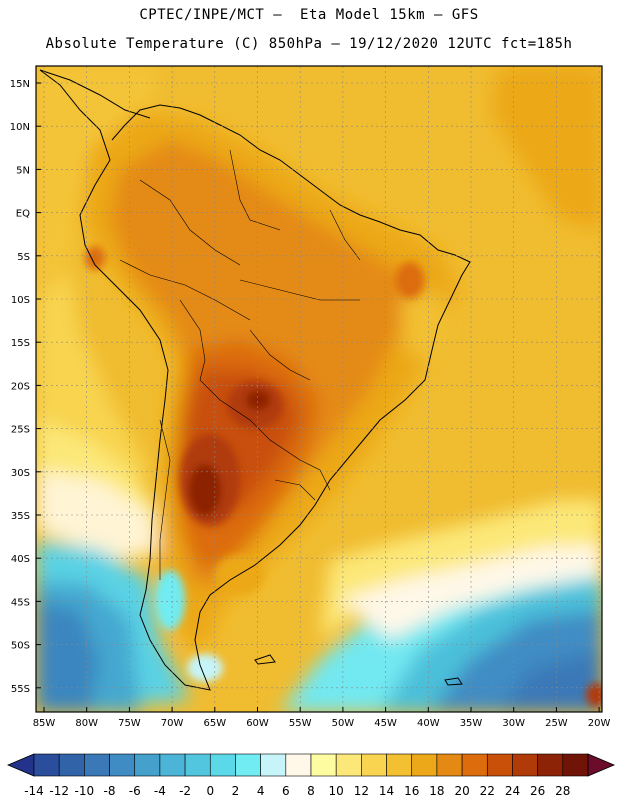 Image resolution: width=618 pixels, height=800 pixels. I want to click on colorbar-label: 22, so click(487, 791).